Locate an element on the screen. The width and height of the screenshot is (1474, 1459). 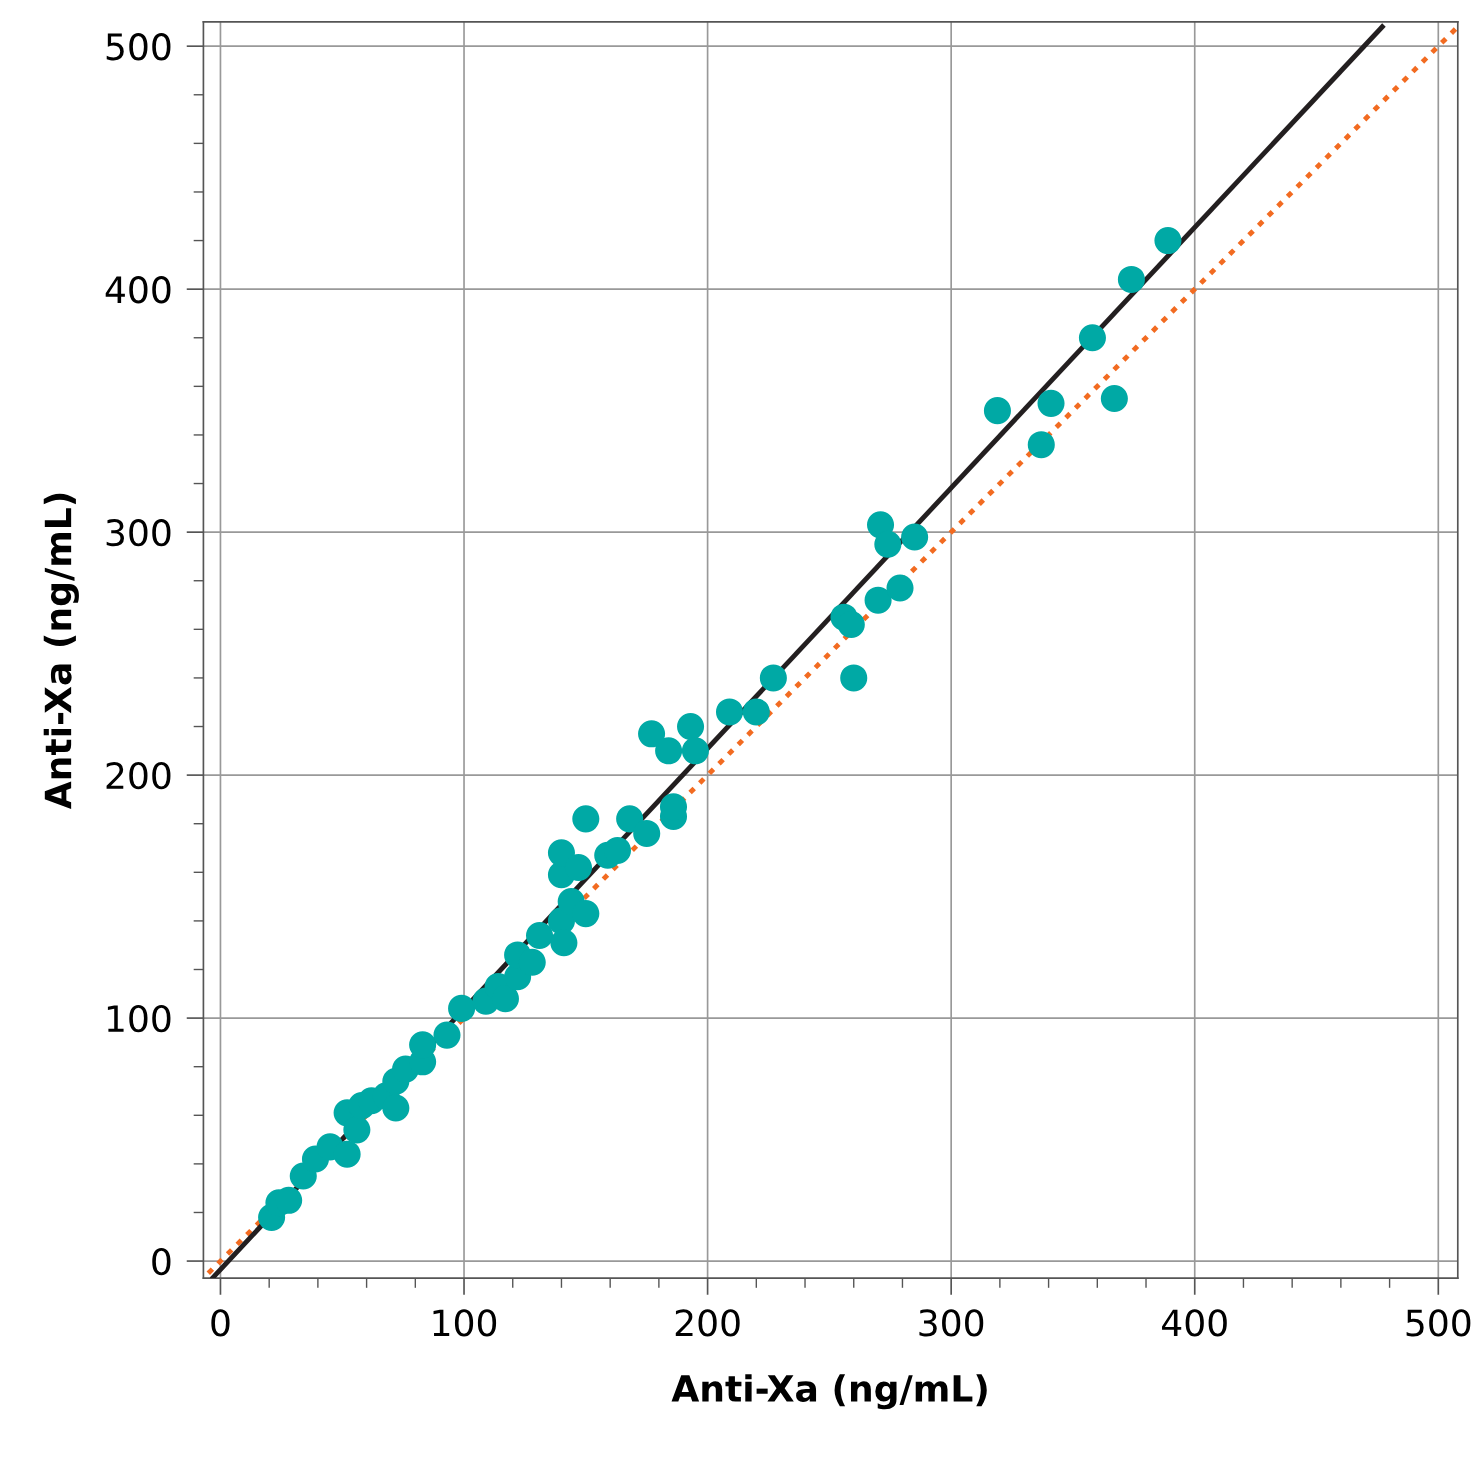
x-tick-label: 200 is located at coordinates (707, 1323).